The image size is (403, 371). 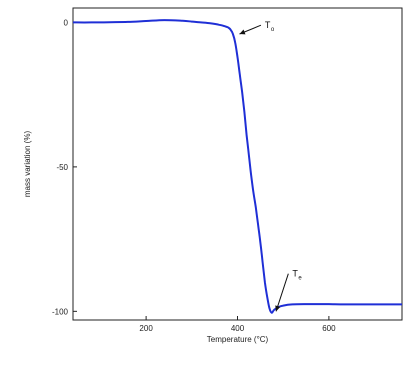 What do you see at coordinates (273, 30) in the screenshot?
I see `annotation-subscript: o` at bounding box center [273, 30].